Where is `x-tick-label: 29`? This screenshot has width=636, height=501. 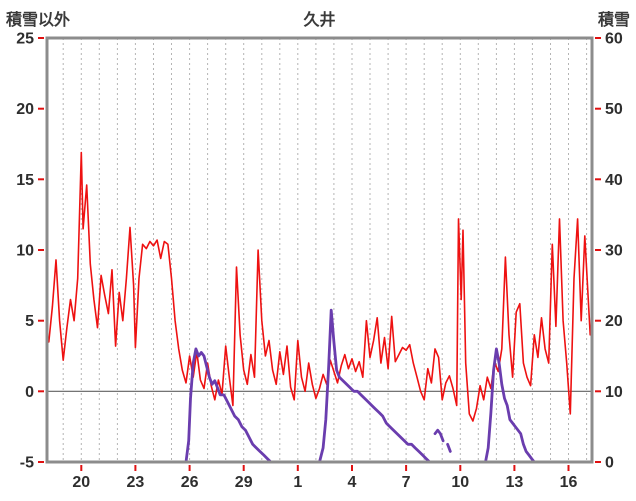
x-tick-label: 29 is located at coordinates (244, 482).